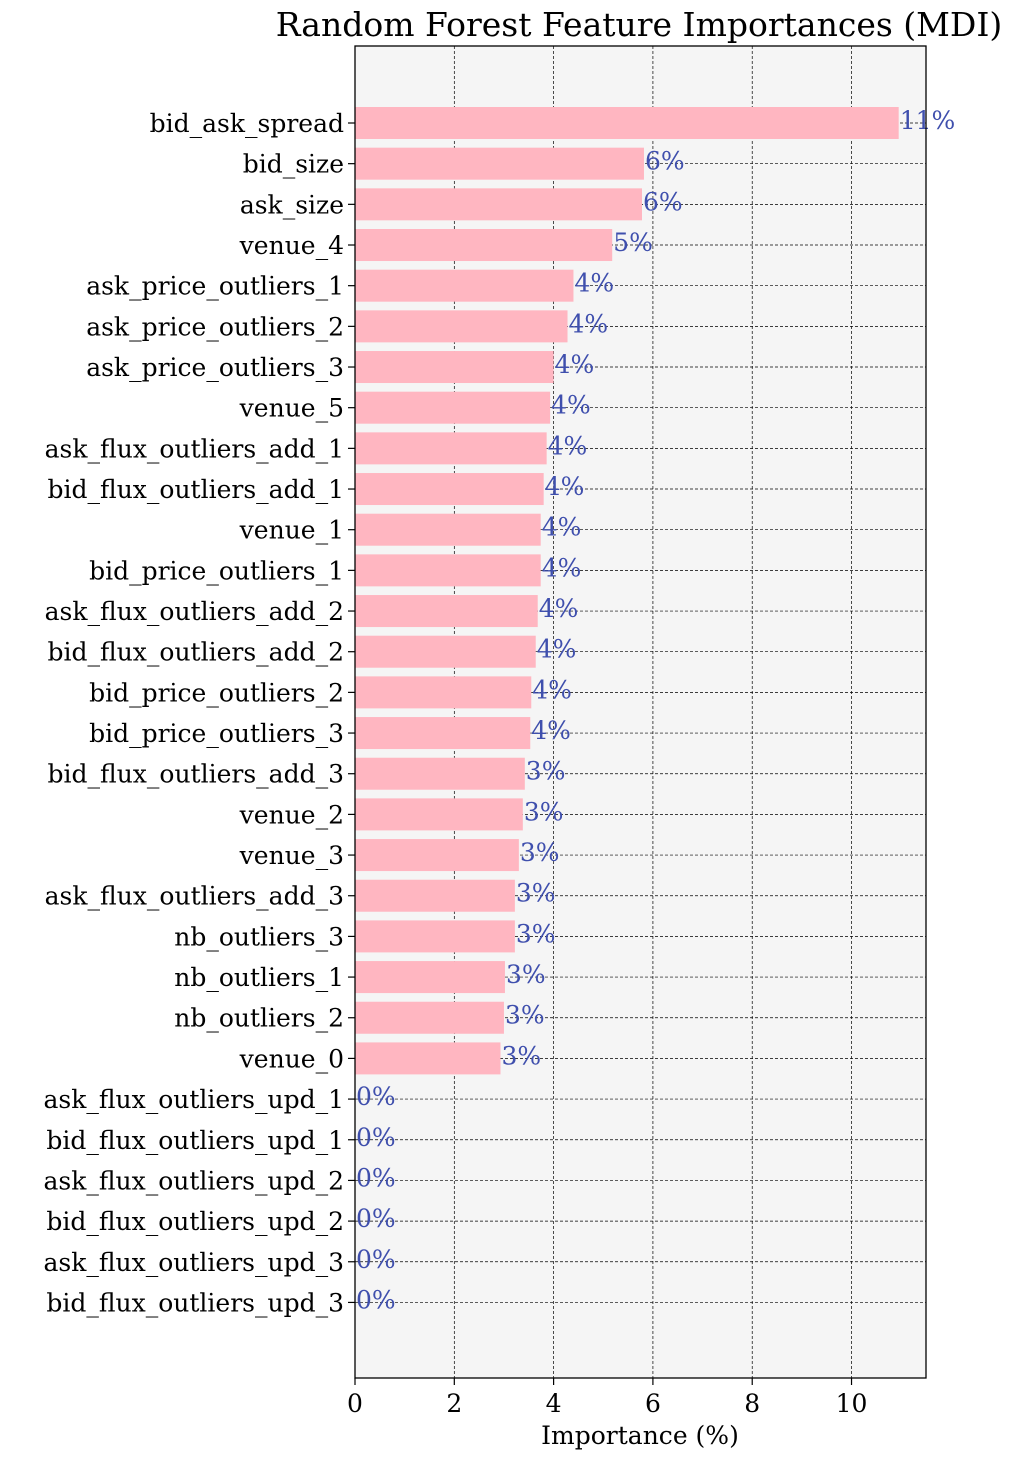  Describe the element at coordinates (259, 1018) in the screenshot. I see `category-label: nb_outliers_2` at that location.